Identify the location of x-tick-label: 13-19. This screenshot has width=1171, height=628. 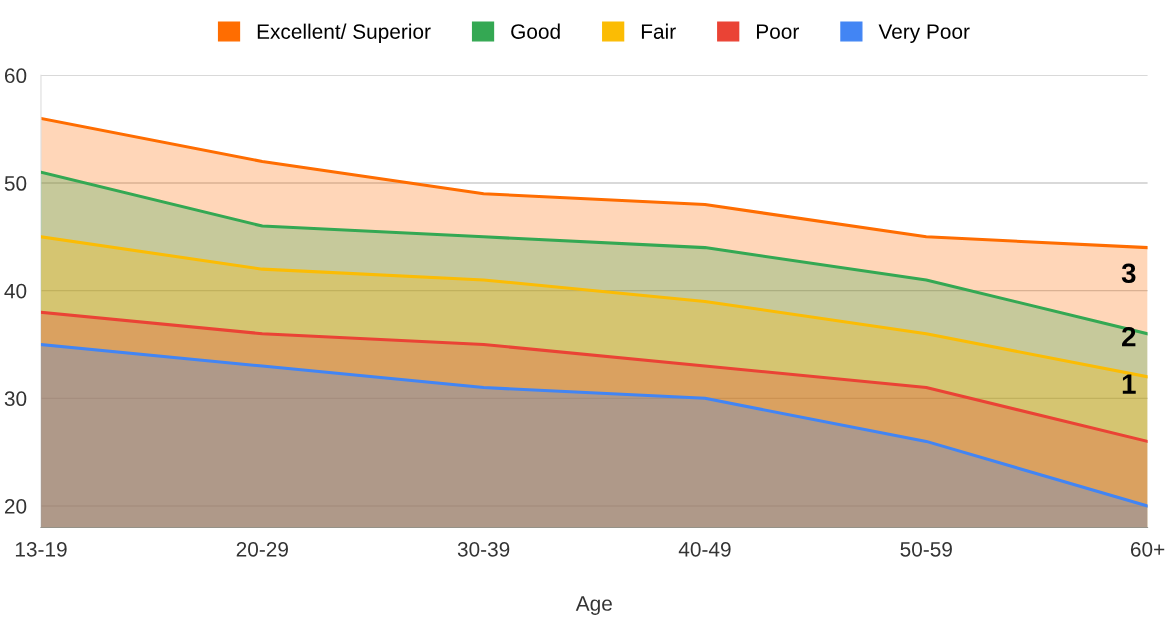
(41, 549).